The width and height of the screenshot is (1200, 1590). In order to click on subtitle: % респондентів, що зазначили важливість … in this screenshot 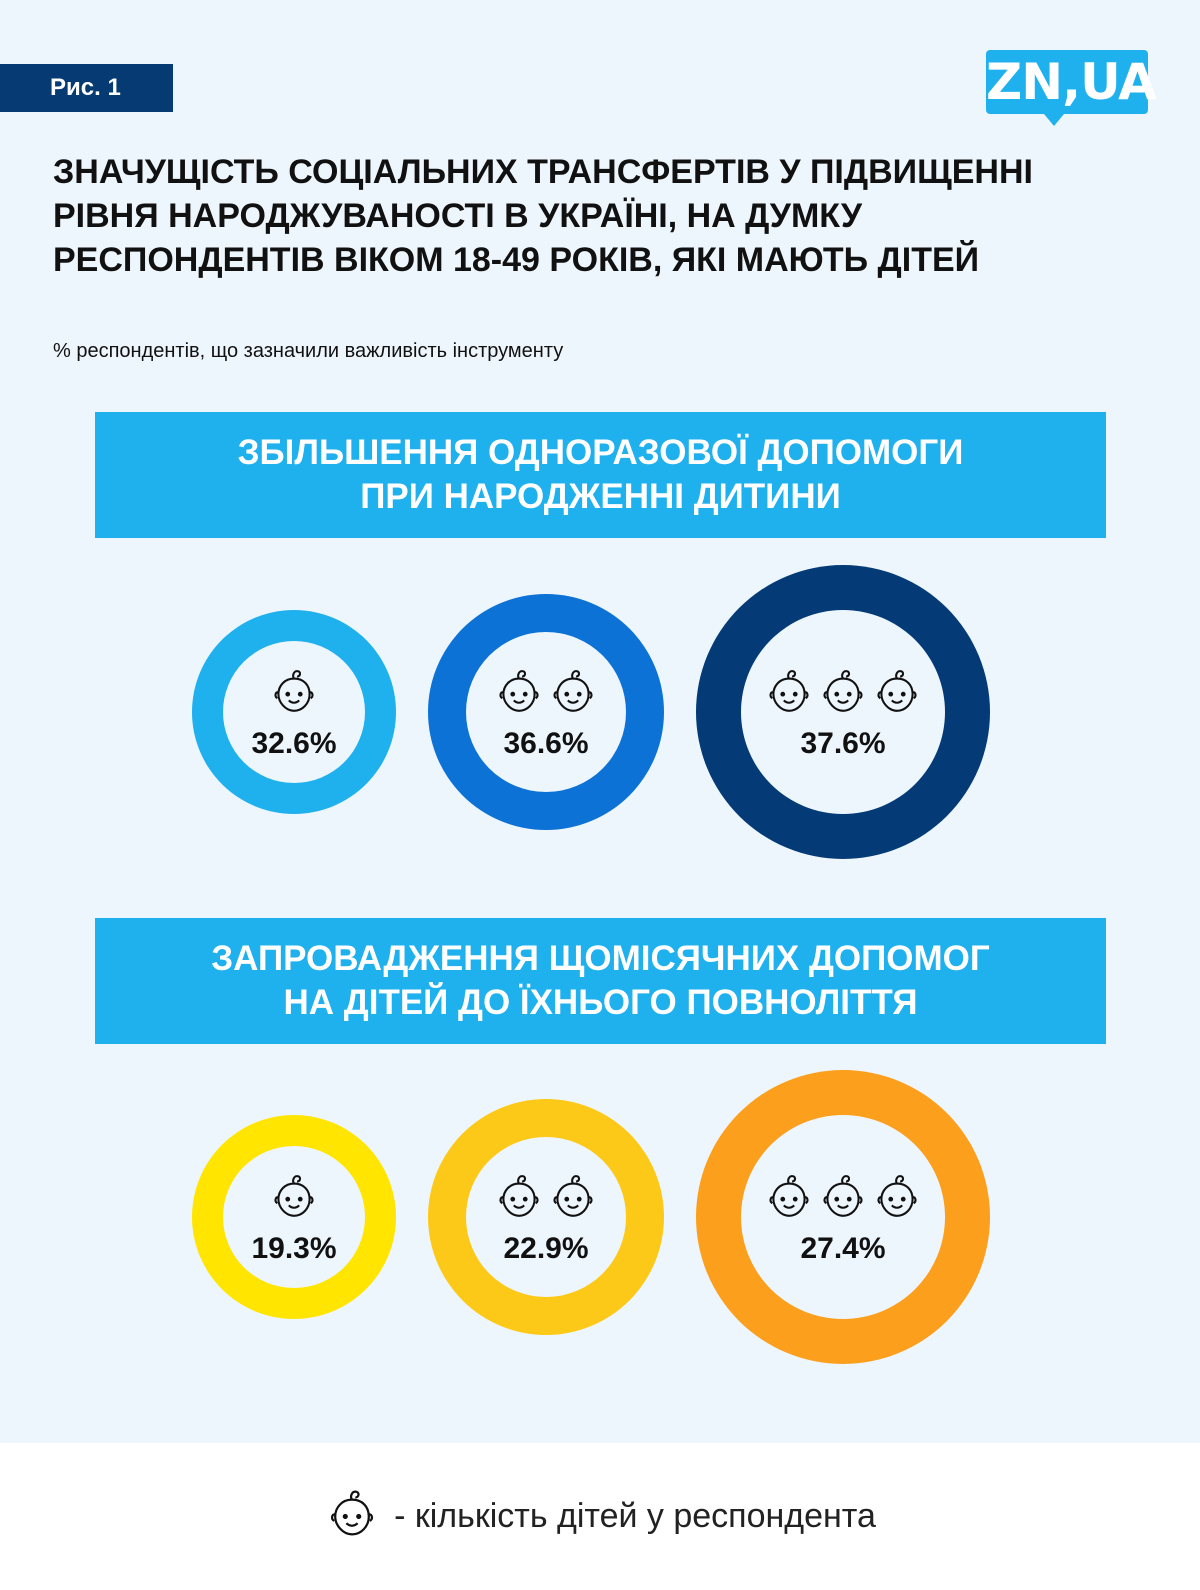, I will do `click(308, 351)`.